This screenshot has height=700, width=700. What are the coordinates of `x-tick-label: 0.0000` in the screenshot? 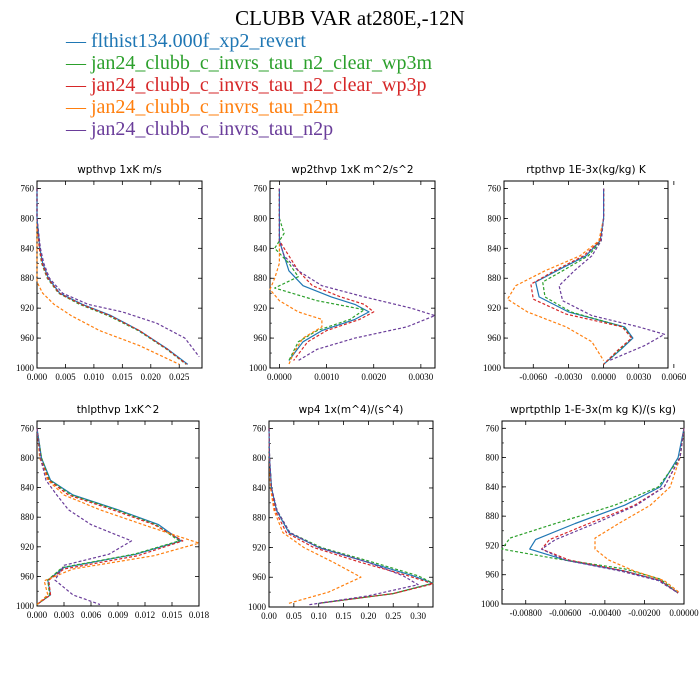 It's located at (603, 377).